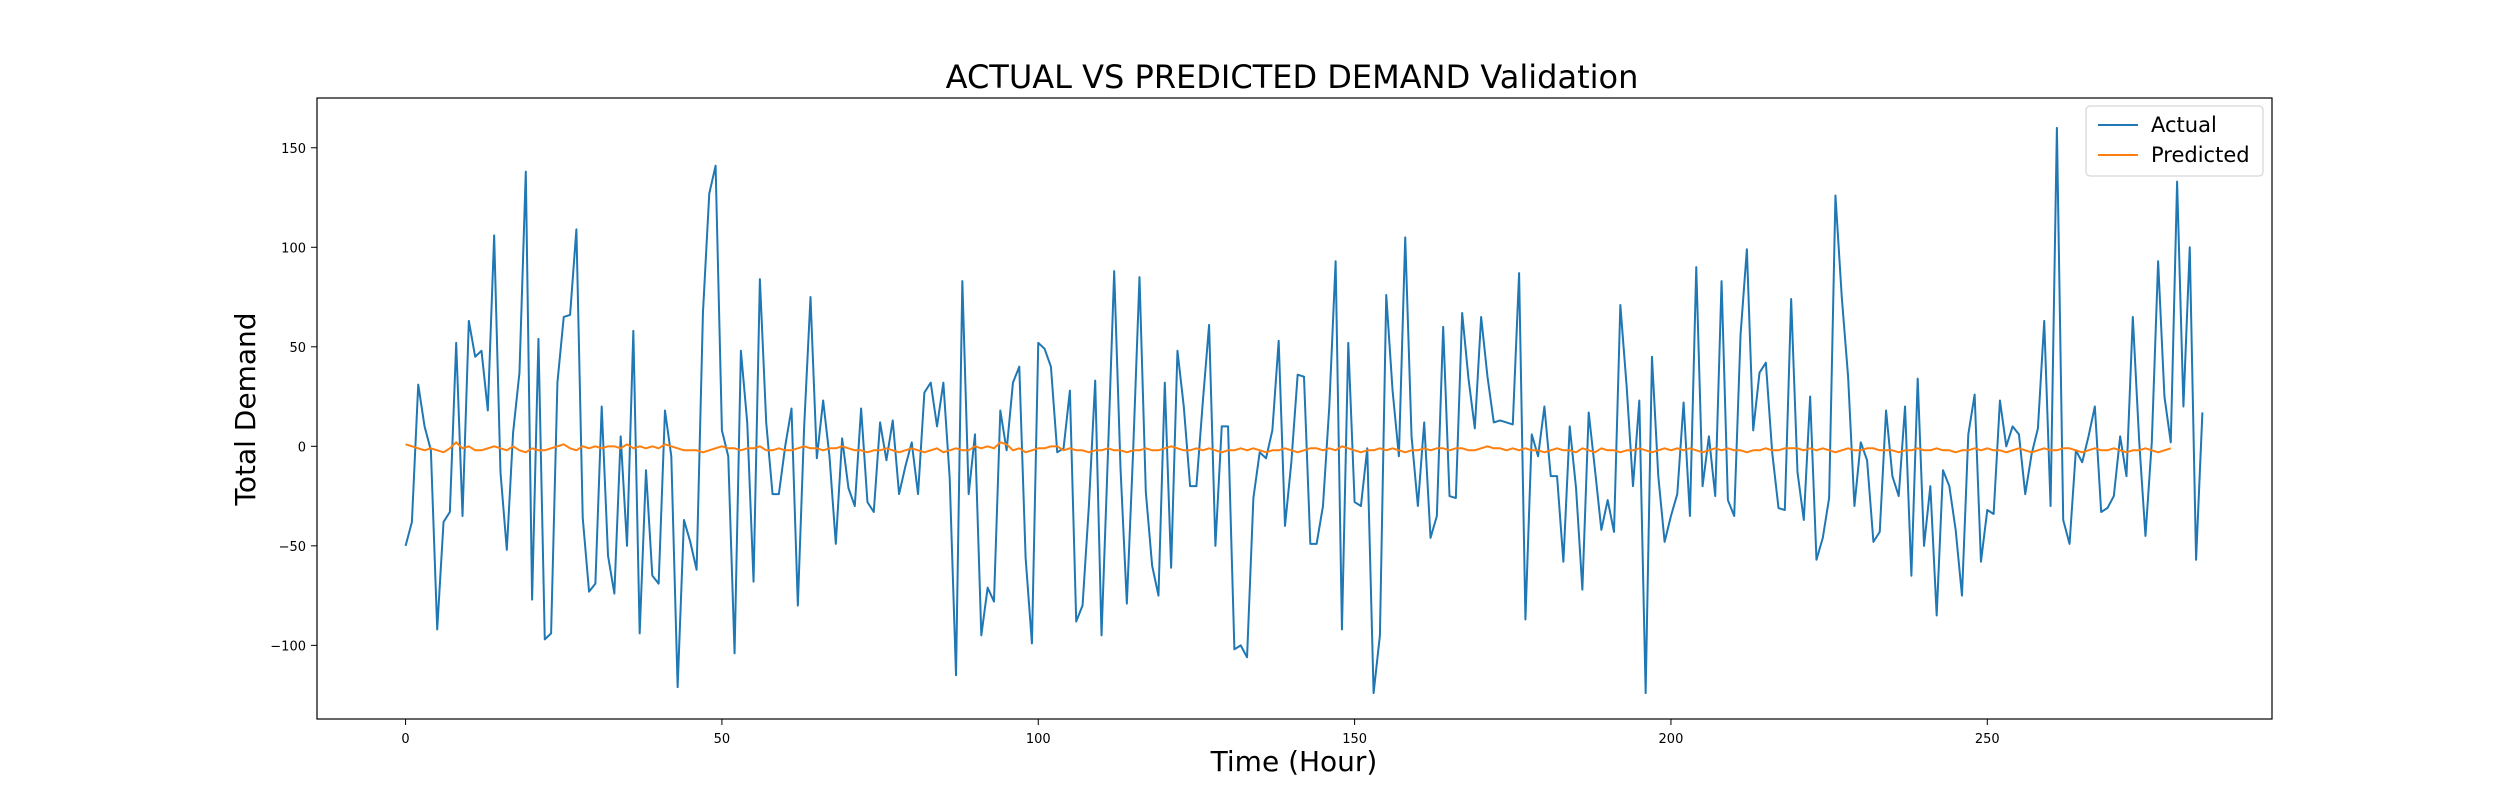 The image size is (2500, 800). I want to click on legend: Actual Predicted, so click(2174, 141).